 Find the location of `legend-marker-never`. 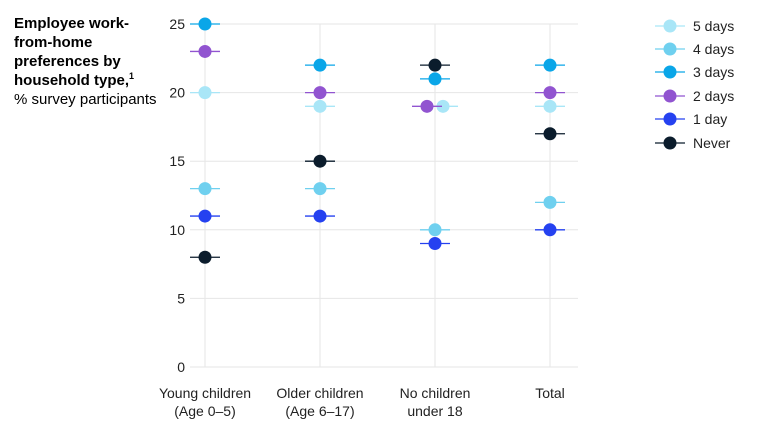

legend-marker-never is located at coordinates (670, 143).